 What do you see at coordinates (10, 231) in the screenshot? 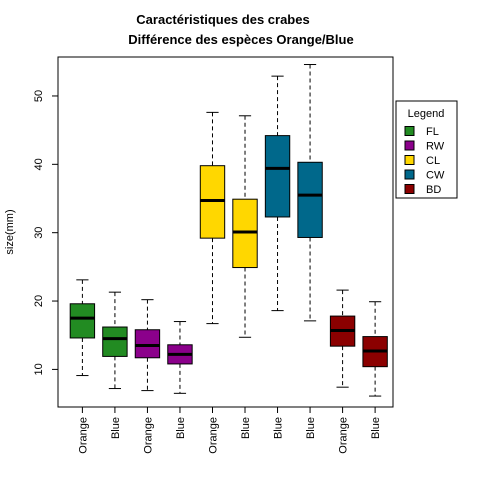
I see `y-axis-label: size(mm)` at bounding box center [10, 231].